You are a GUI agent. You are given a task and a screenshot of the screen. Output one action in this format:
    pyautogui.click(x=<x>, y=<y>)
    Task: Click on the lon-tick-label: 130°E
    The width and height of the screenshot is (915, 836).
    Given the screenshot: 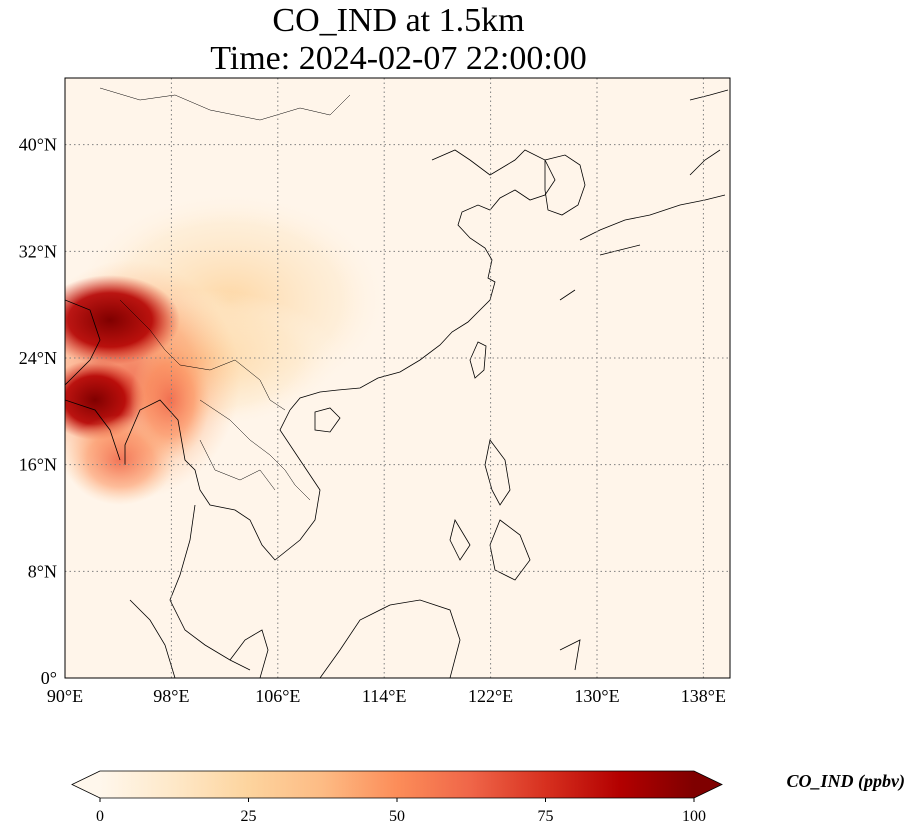 What is the action you would take?
    pyautogui.click(x=596, y=696)
    